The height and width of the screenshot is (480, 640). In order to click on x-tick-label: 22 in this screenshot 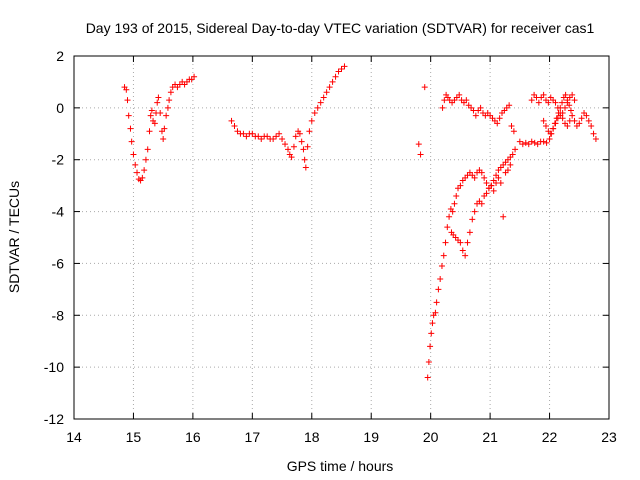, I will do `click(550, 437)`.